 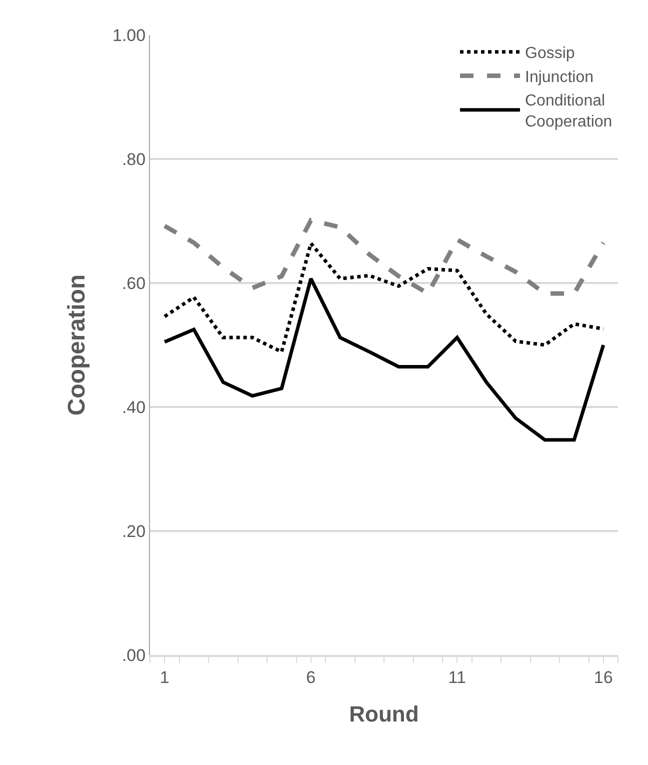 I want to click on x-tick-label: 16, so click(x=603, y=678).